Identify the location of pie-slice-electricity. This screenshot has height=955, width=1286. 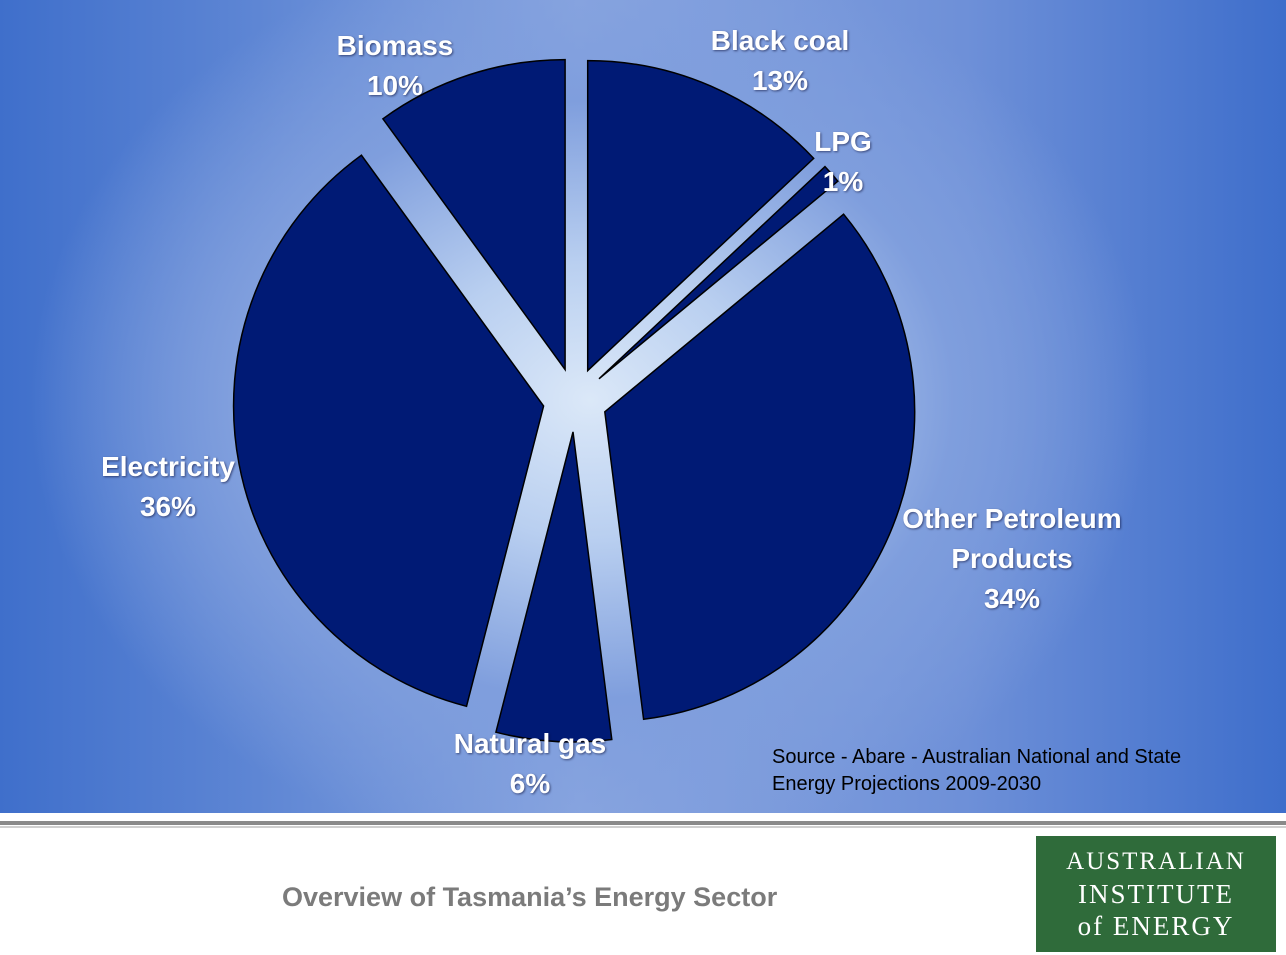
(388, 431).